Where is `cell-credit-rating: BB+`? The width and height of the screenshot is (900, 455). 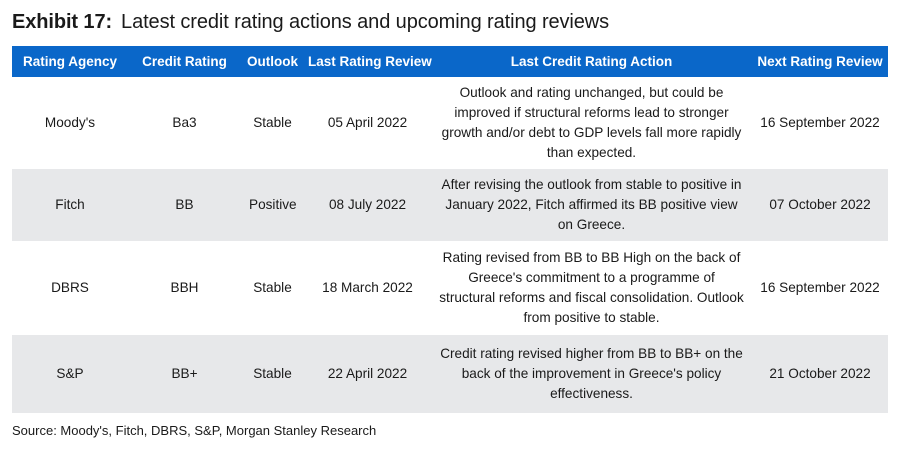 cell-credit-rating: BB+ is located at coordinates (184, 374).